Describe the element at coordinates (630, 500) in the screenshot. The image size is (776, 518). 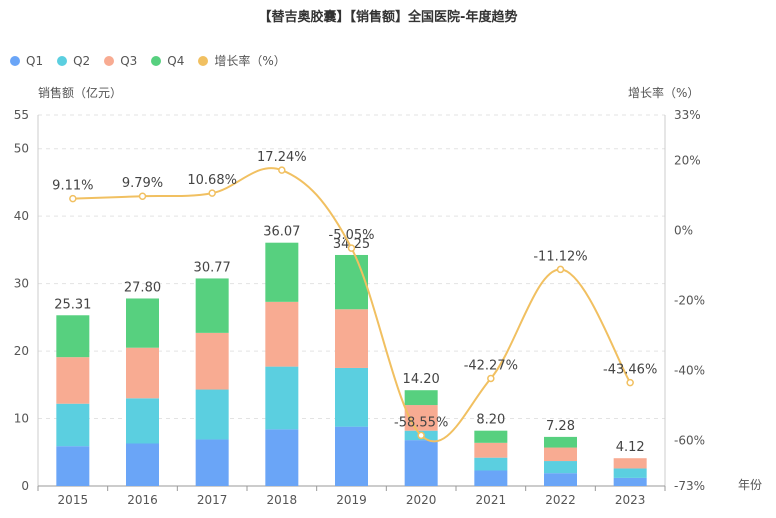
I see `x-tick-label-8: 2023` at that location.